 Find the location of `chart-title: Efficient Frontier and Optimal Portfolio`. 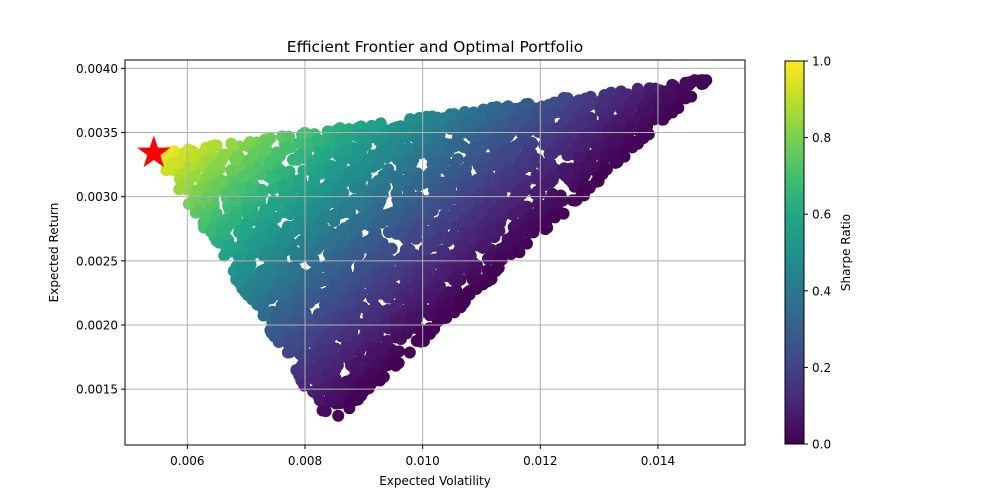

chart-title: Efficient Frontier and Optimal Portfolio is located at coordinates (435, 47).